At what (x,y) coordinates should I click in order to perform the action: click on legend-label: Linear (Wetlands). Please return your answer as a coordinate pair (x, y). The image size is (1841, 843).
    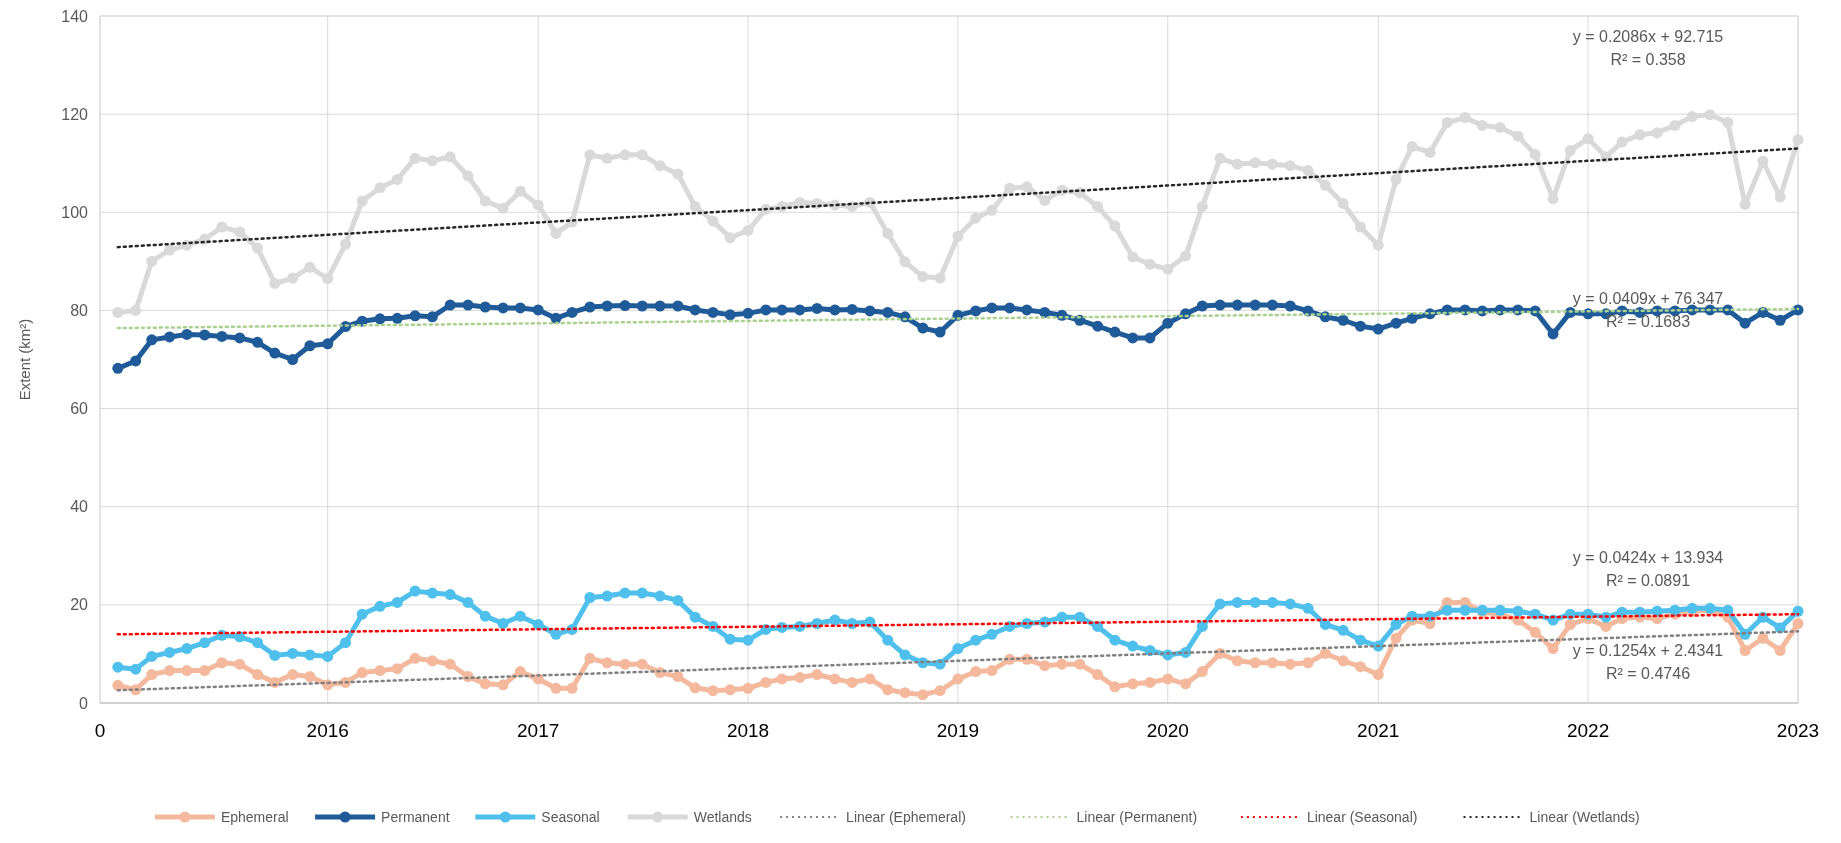
    Looking at the image, I should click on (1584, 816).